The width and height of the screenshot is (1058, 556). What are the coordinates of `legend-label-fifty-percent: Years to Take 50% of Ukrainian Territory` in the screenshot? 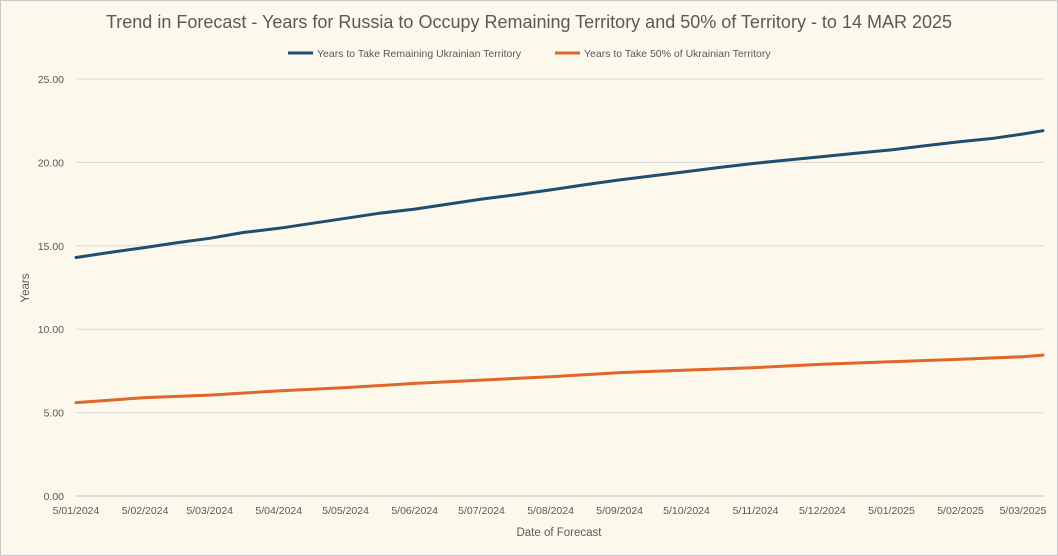 It's located at (677, 54).